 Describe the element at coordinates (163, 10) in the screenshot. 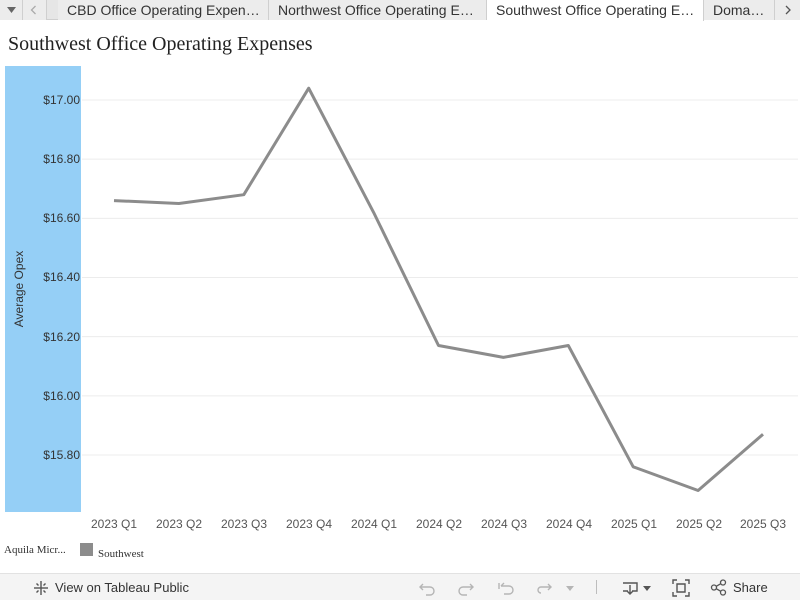

I see `tab-cbd-office: CBD Office Operating Expenses` at that location.